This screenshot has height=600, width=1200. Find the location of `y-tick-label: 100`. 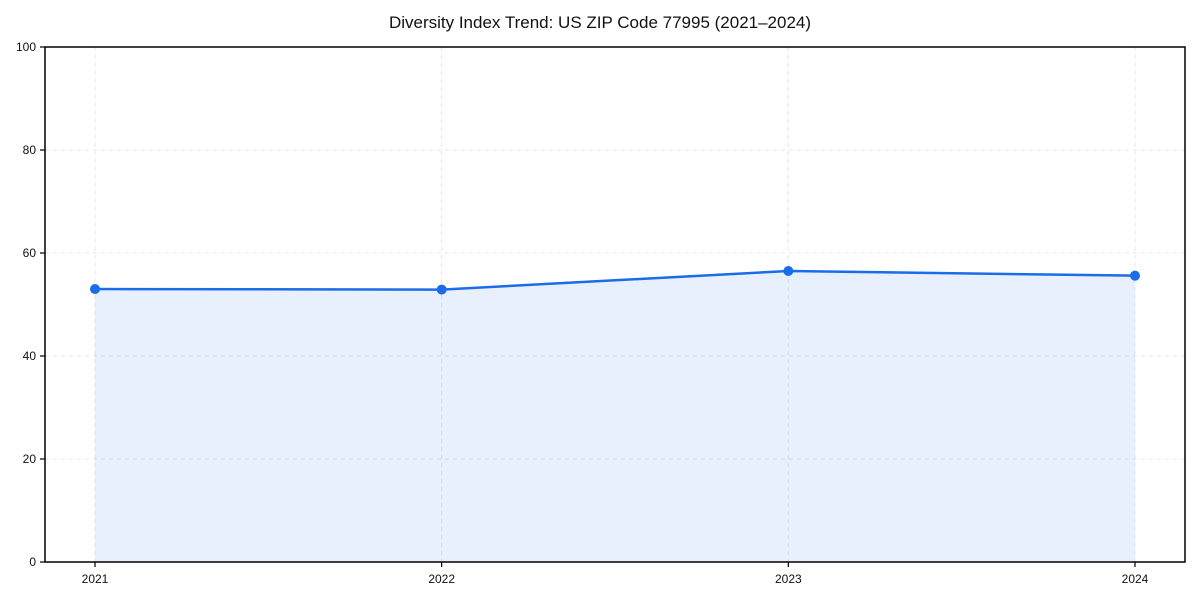

y-tick-label: 100 is located at coordinates (26, 47).